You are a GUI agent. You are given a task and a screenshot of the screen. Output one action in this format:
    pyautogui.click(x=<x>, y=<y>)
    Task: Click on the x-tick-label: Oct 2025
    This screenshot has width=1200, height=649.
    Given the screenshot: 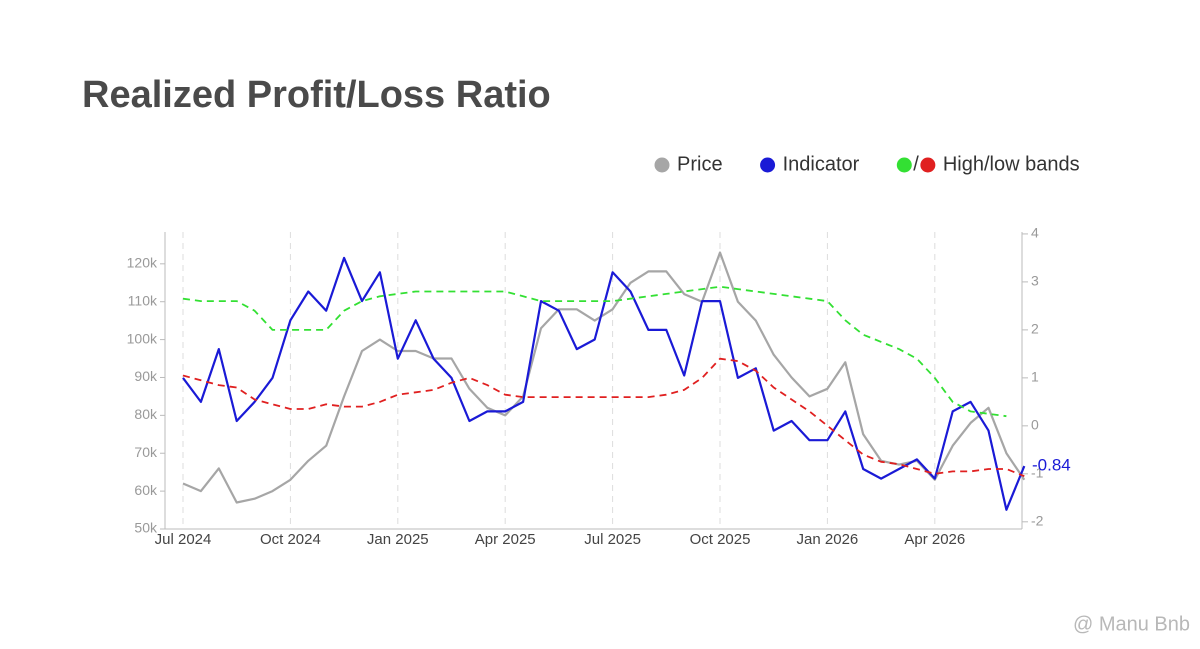 What is the action you would take?
    pyautogui.click(x=720, y=539)
    